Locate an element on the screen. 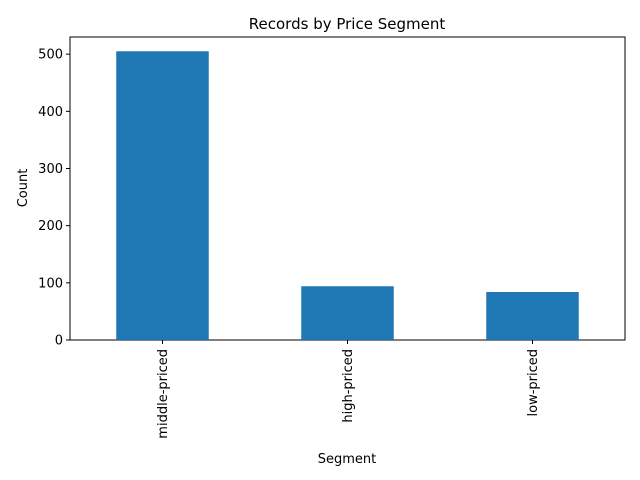 The height and width of the screenshot is (480, 640). y-tick-label: 100 is located at coordinates (50, 283).